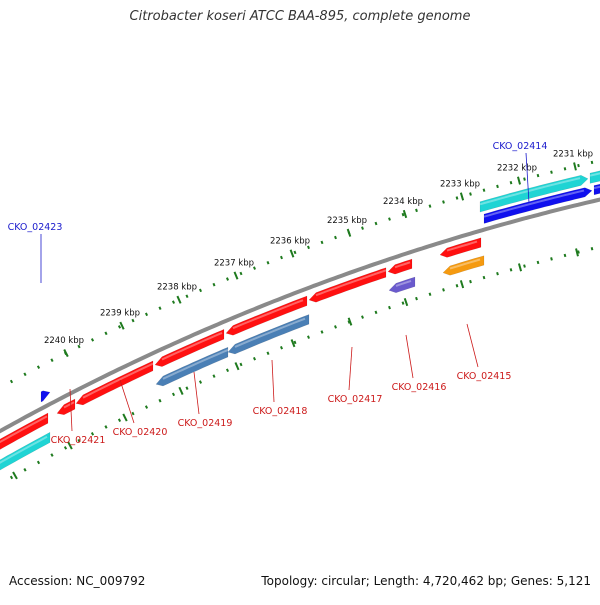  What do you see at coordinates (355, 399) in the screenshot?
I see `gene-label-reverse: CKO_02417` at bounding box center [355, 399].